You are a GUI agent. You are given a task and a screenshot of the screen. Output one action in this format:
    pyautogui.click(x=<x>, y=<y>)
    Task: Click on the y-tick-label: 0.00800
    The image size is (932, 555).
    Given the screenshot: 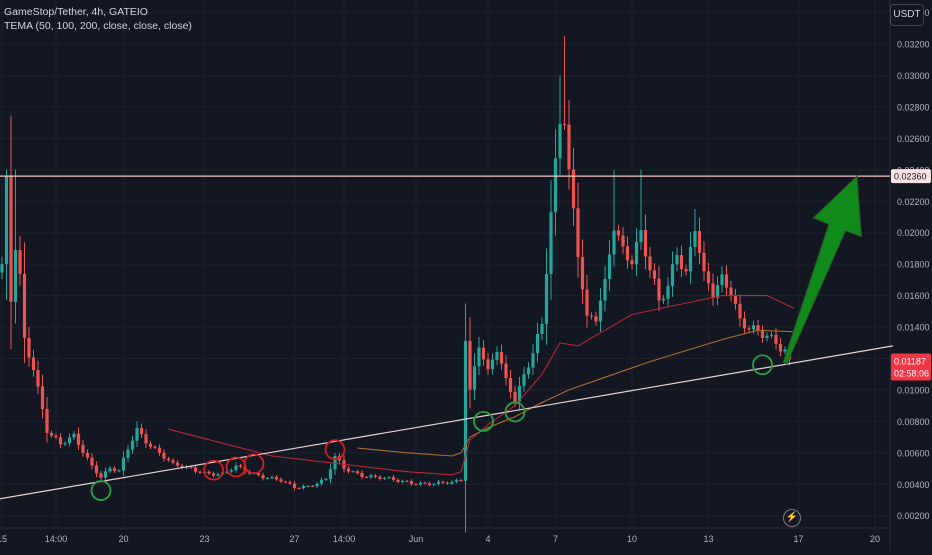 What is the action you would take?
    pyautogui.click(x=913, y=422)
    